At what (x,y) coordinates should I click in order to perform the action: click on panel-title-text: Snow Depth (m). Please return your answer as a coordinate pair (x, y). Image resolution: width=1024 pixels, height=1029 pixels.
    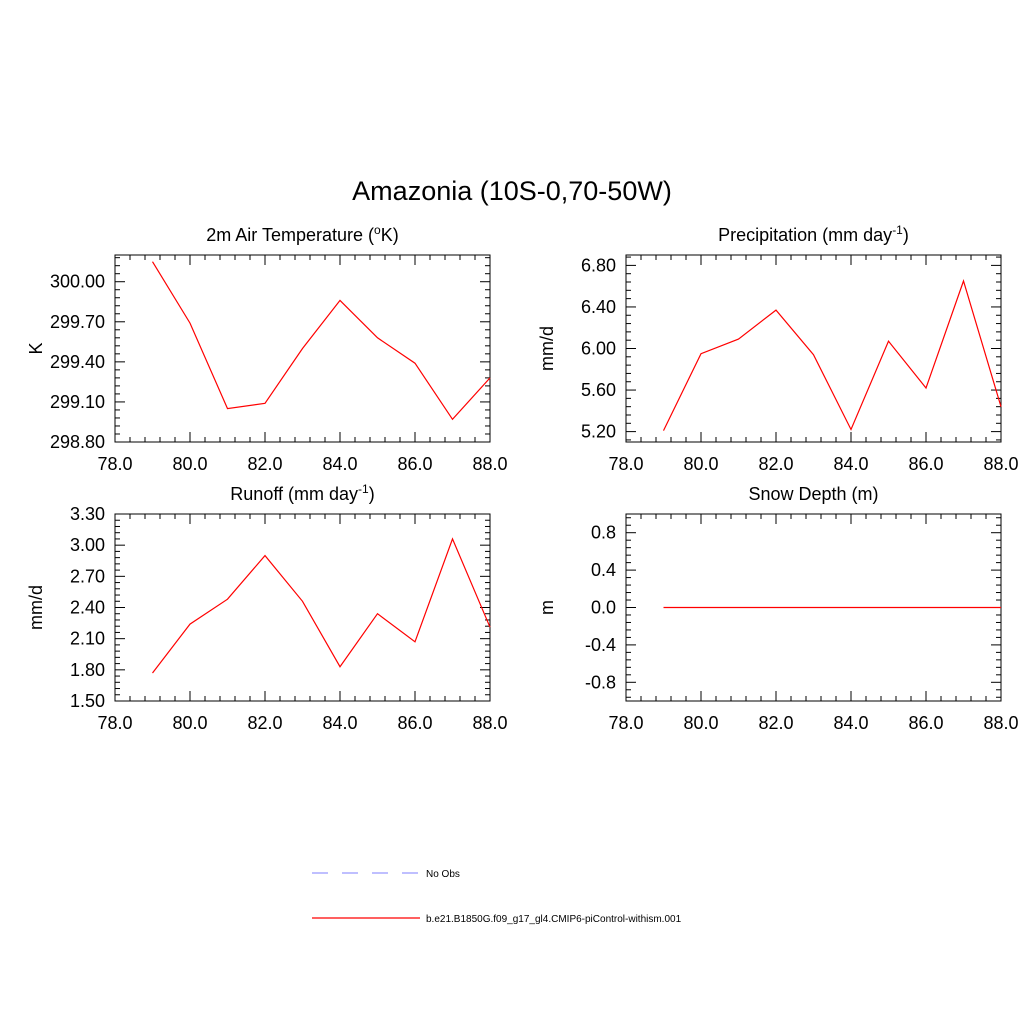
    Looking at the image, I should click on (813, 494).